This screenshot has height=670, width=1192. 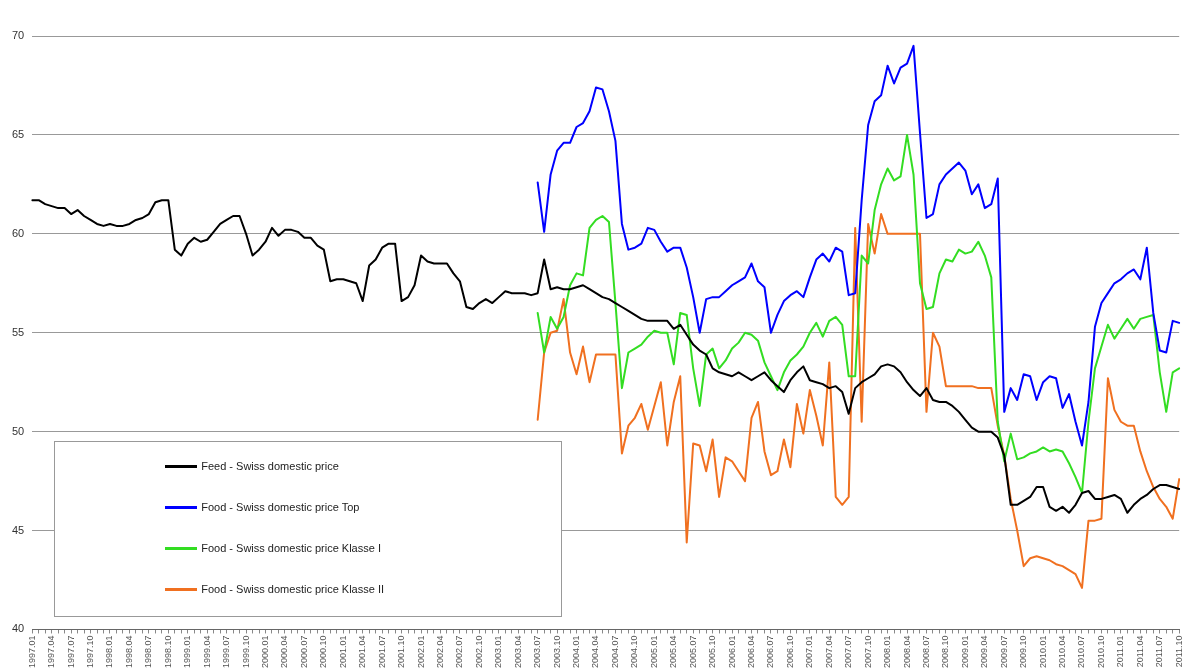 I want to click on x-tick-label: 1997.07, so click(x=70, y=652).